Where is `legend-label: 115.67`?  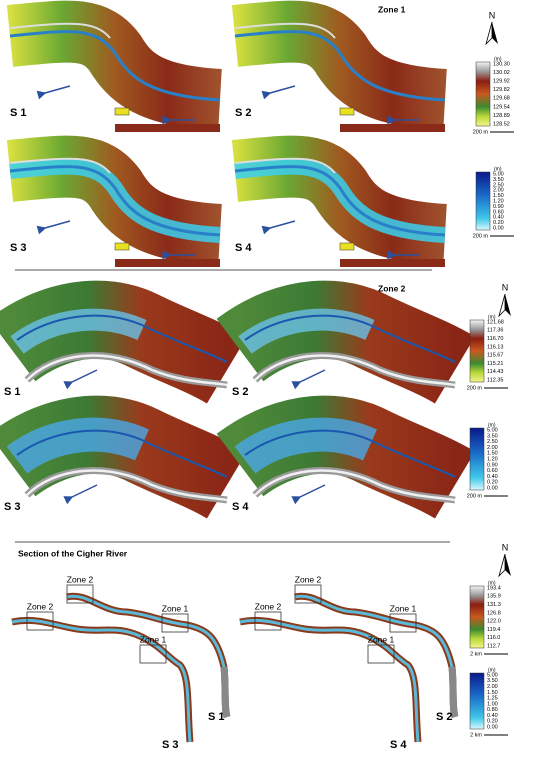
legend-label: 115.67 is located at coordinates (495, 356).